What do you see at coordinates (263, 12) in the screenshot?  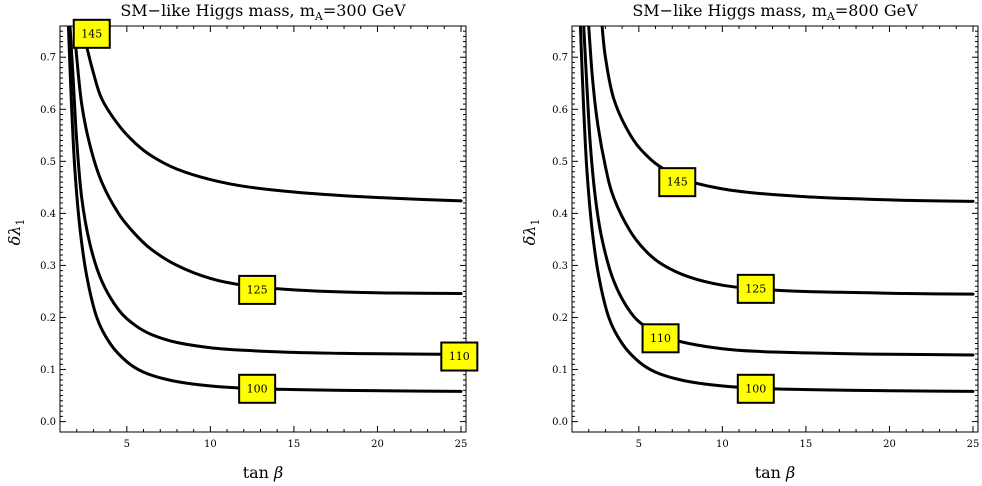 I see `chart-title: SM−like Higgs mass, mA=300 GeV` at bounding box center [263, 12].